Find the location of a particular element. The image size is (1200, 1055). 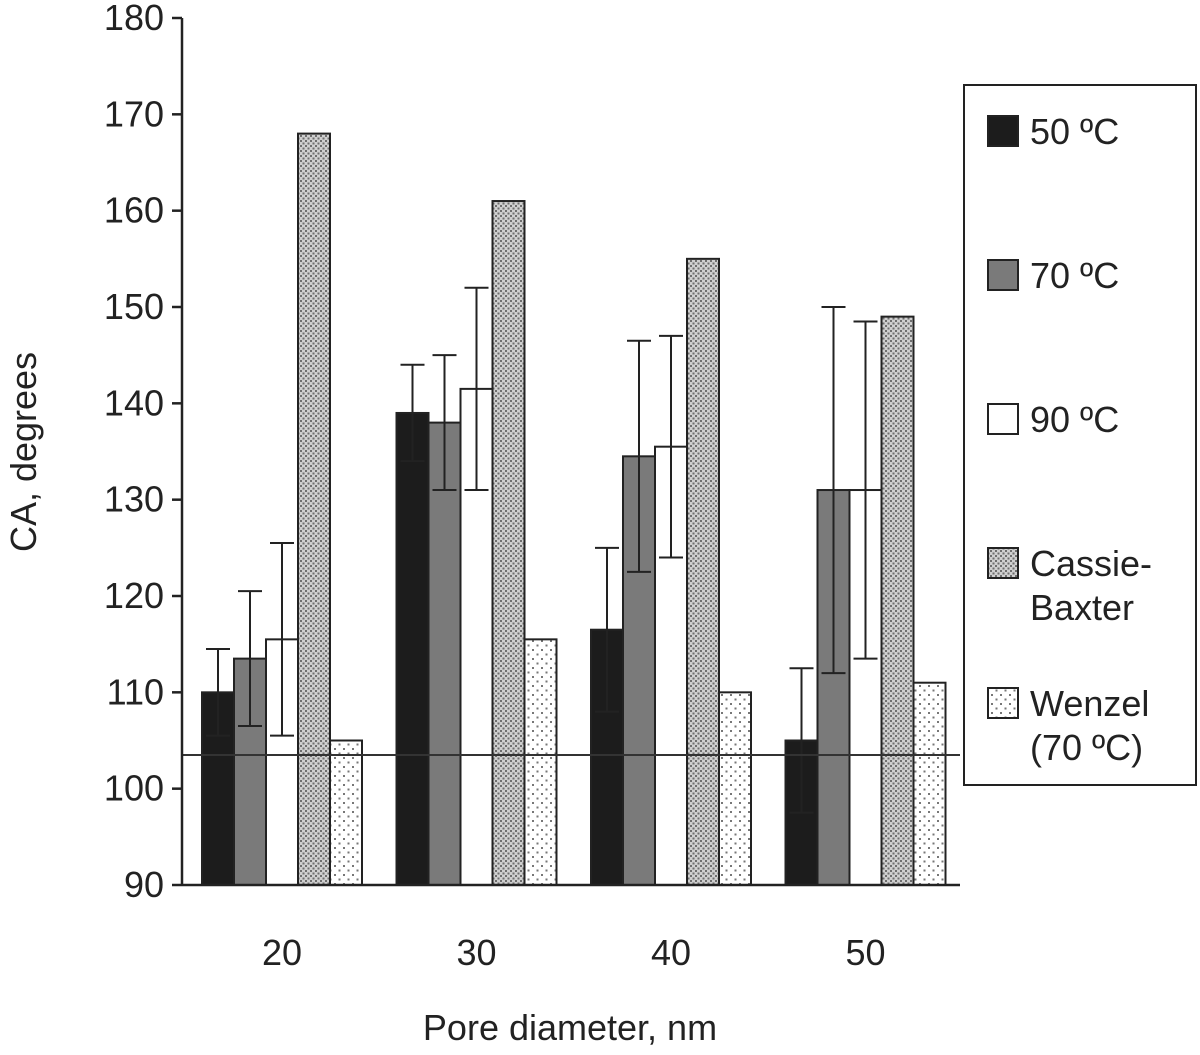

y-tick-label: 130 is located at coordinates (134, 499).